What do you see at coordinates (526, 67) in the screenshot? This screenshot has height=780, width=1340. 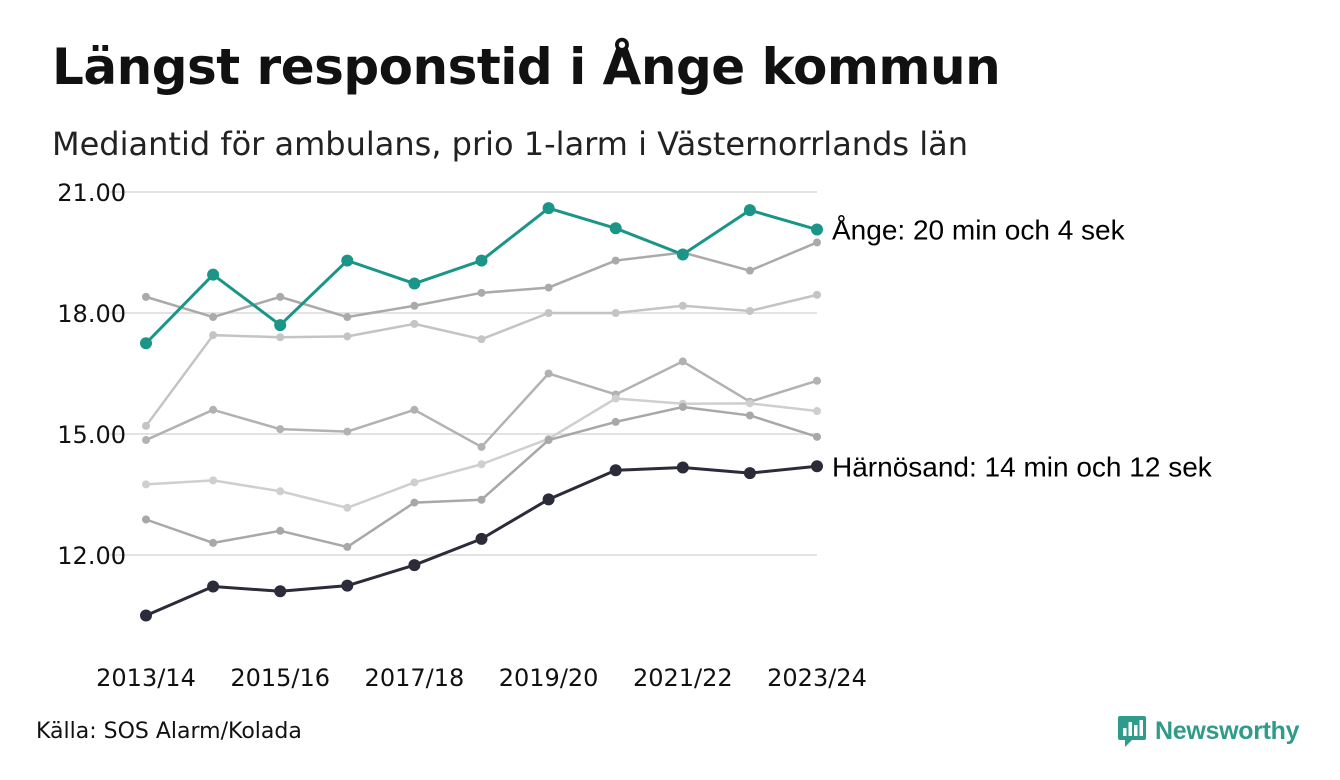 I see `chart-title: Längst responstid i Ånge kommun` at bounding box center [526, 67].